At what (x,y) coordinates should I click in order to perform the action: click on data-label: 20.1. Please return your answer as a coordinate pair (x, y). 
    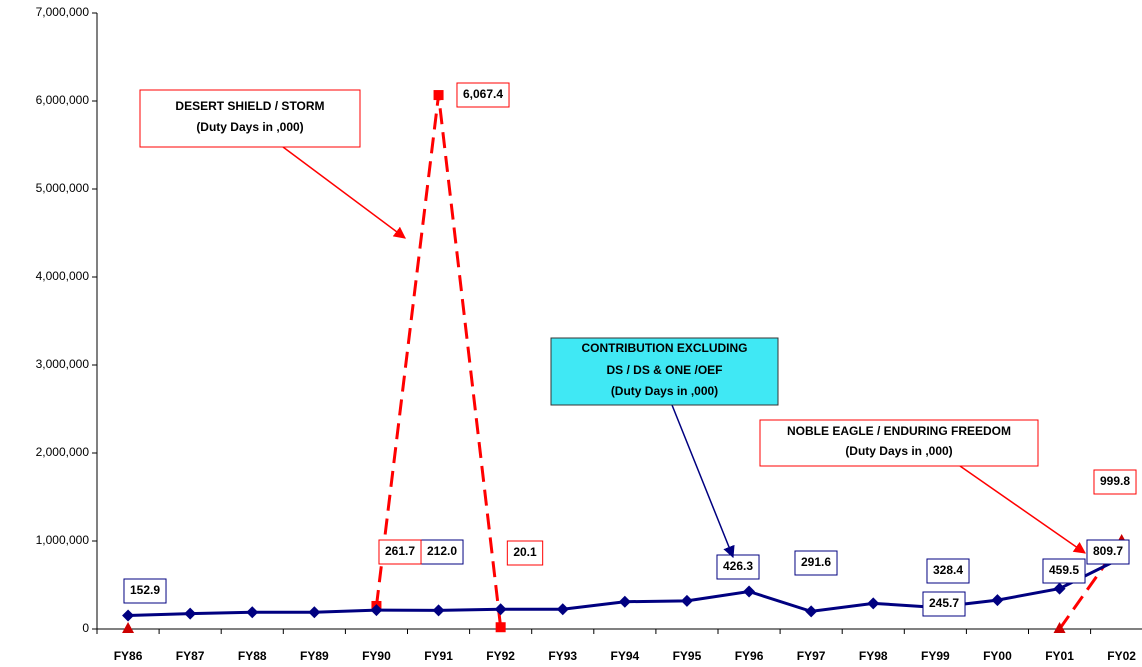
    Looking at the image, I should click on (525, 553).